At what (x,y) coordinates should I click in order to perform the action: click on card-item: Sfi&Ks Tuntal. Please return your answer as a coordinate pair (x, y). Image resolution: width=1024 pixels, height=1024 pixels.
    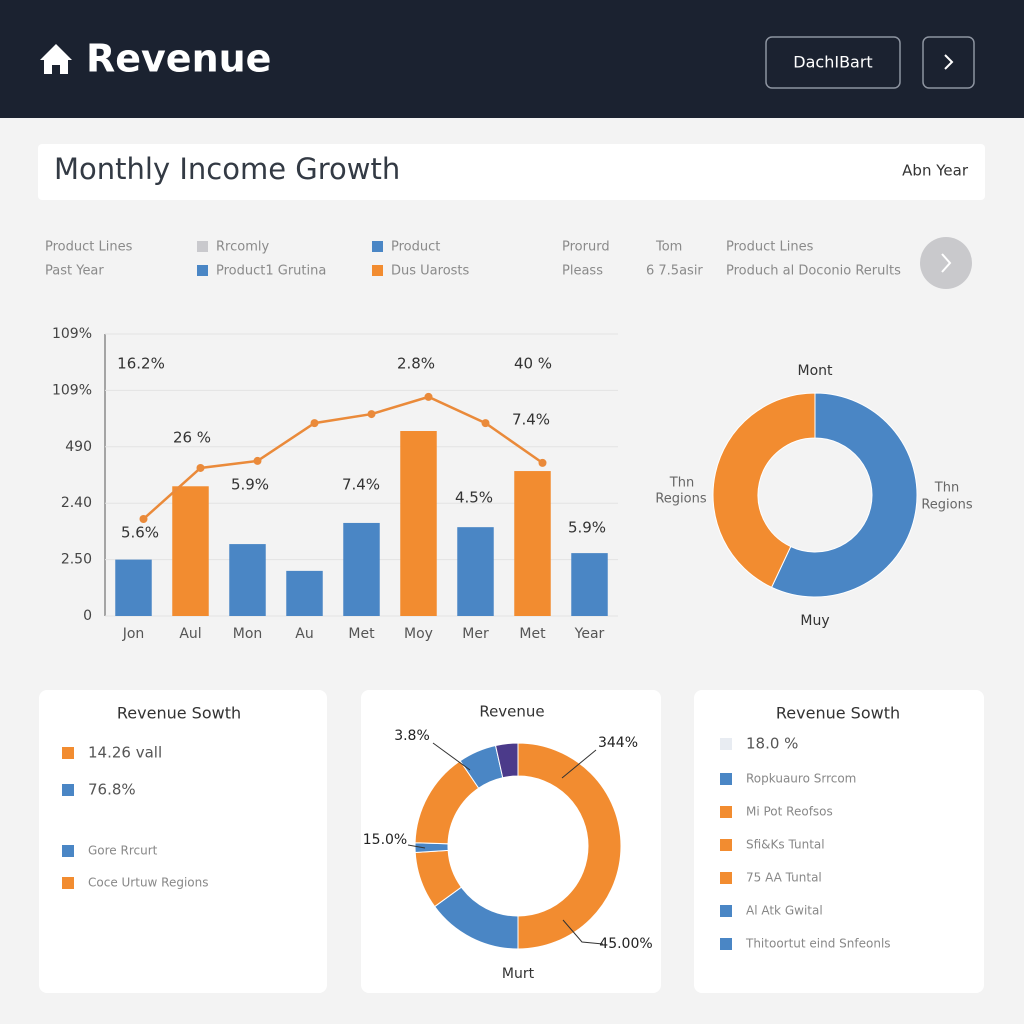
    Looking at the image, I should click on (785, 845).